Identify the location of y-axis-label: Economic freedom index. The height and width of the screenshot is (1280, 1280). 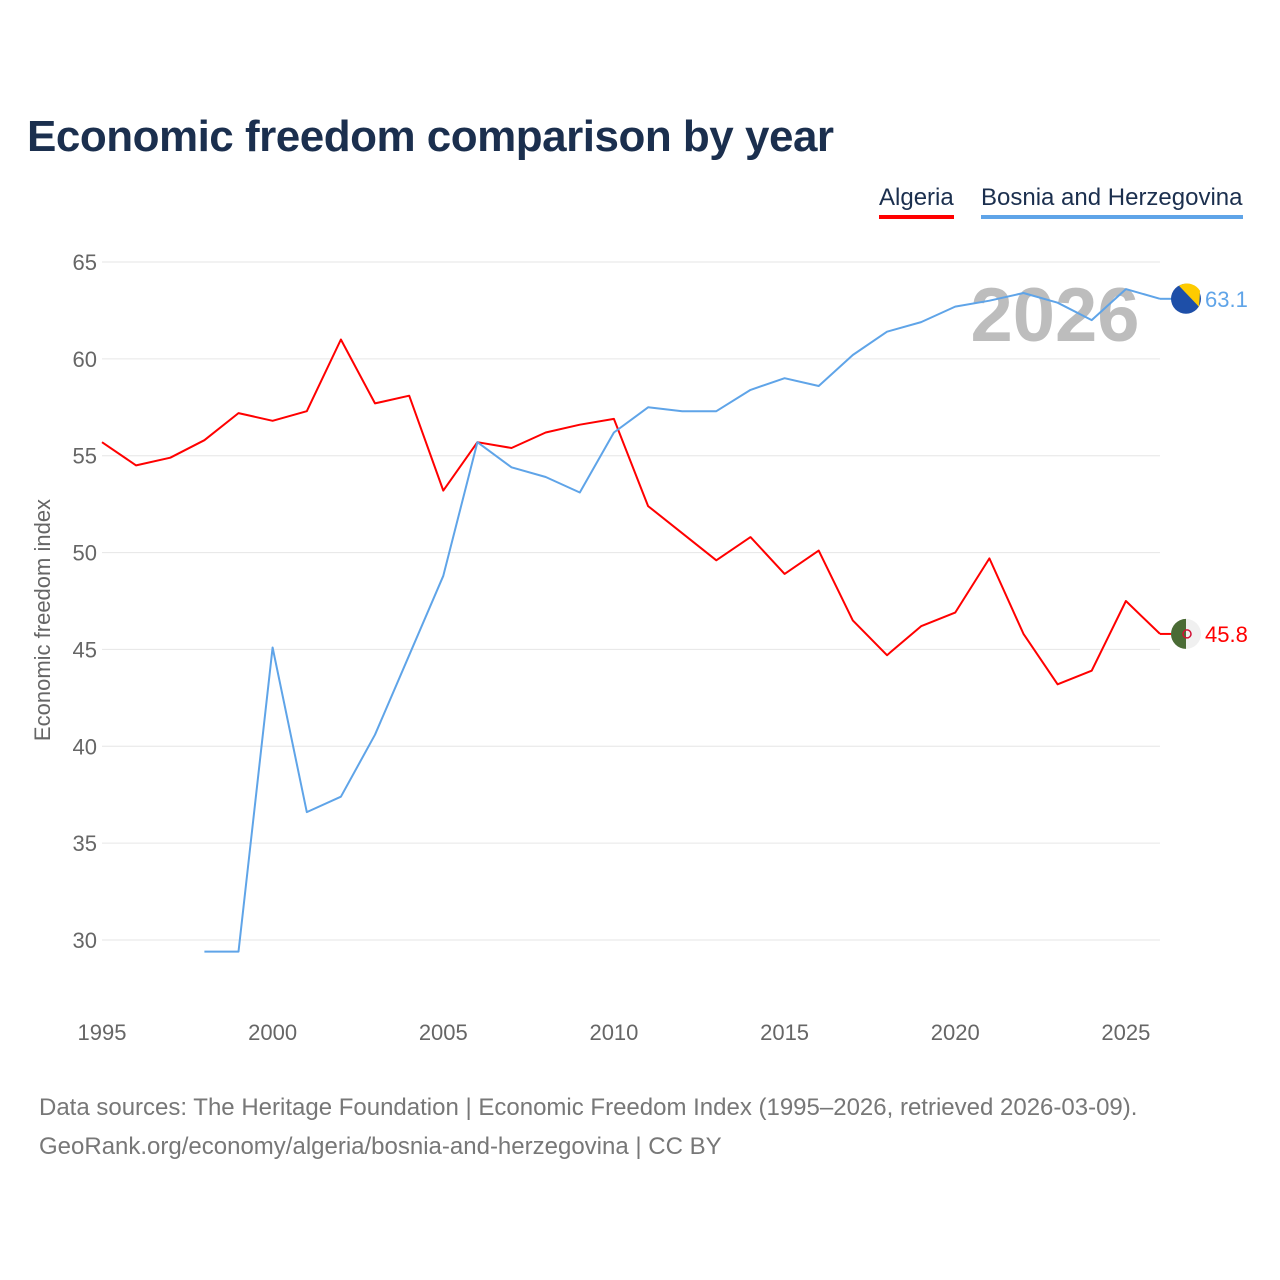
(42, 620).